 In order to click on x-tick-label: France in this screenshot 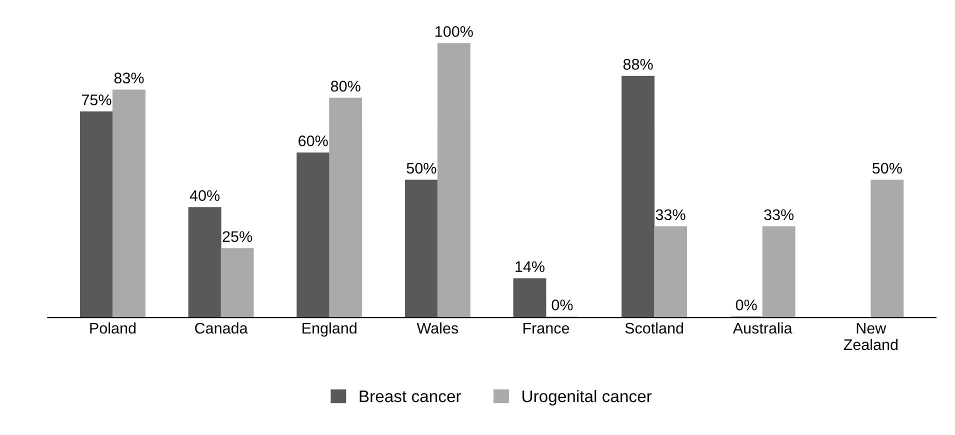, I will do `click(546, 328)`.